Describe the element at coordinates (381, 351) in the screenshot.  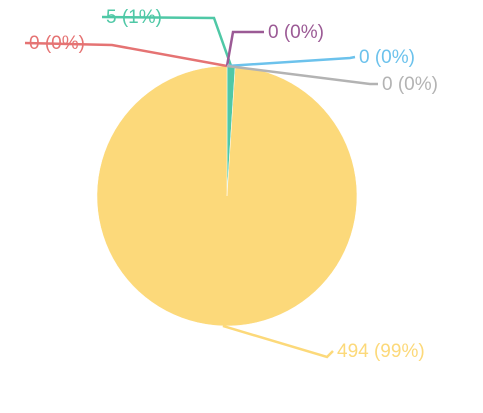
I see `slice-label: 494 (99%)` at that location.